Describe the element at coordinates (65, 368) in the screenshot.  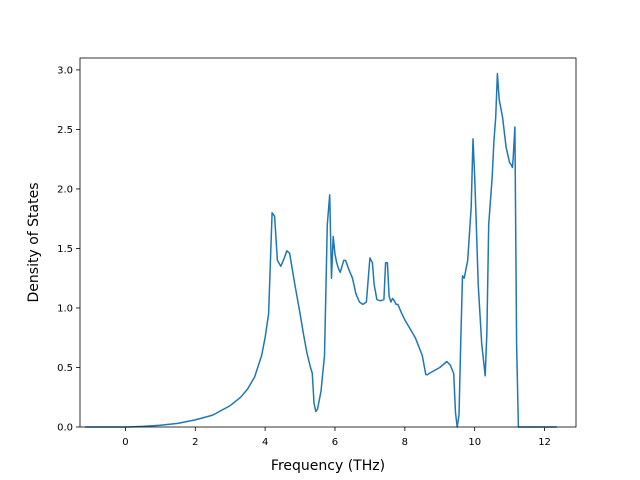
I see `y-tick-label: 0.5` at that location.